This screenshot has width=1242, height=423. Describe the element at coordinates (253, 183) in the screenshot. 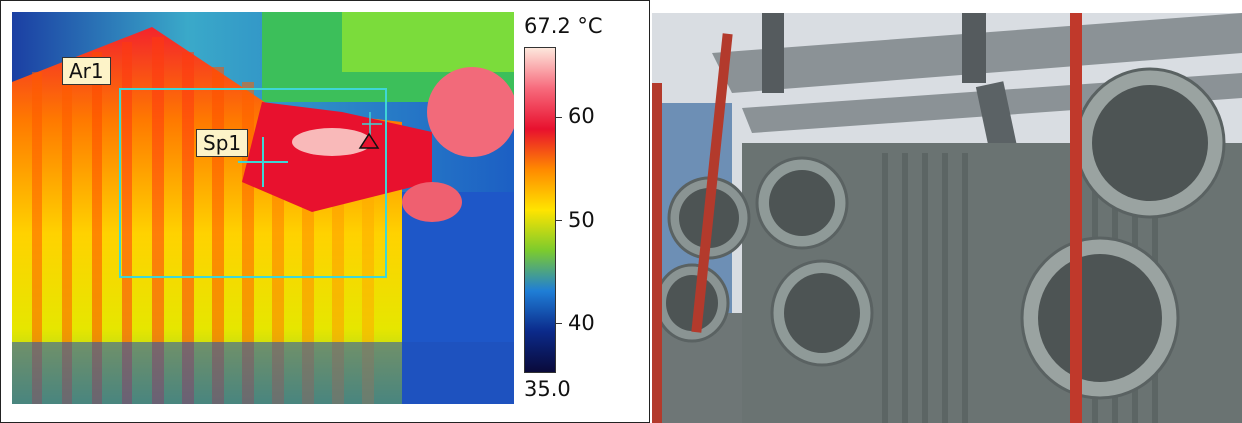

I see `roi-rectangle` at that location.